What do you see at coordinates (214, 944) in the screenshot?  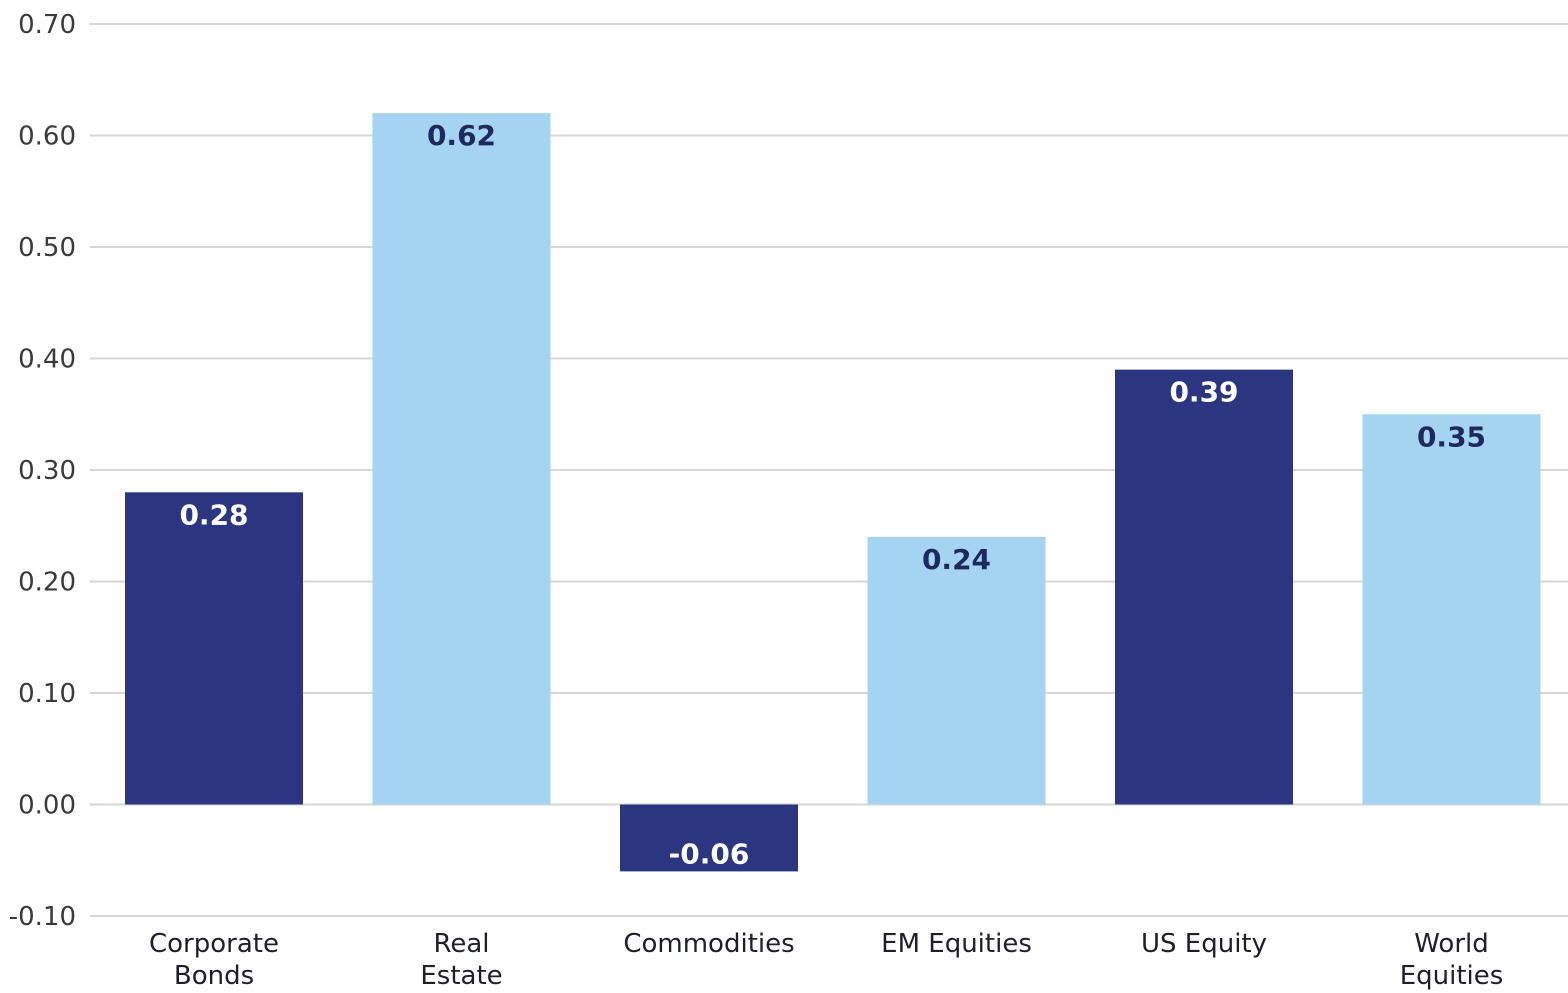 I see `category-label-line: Corporate` at bounding box center [214, 944].